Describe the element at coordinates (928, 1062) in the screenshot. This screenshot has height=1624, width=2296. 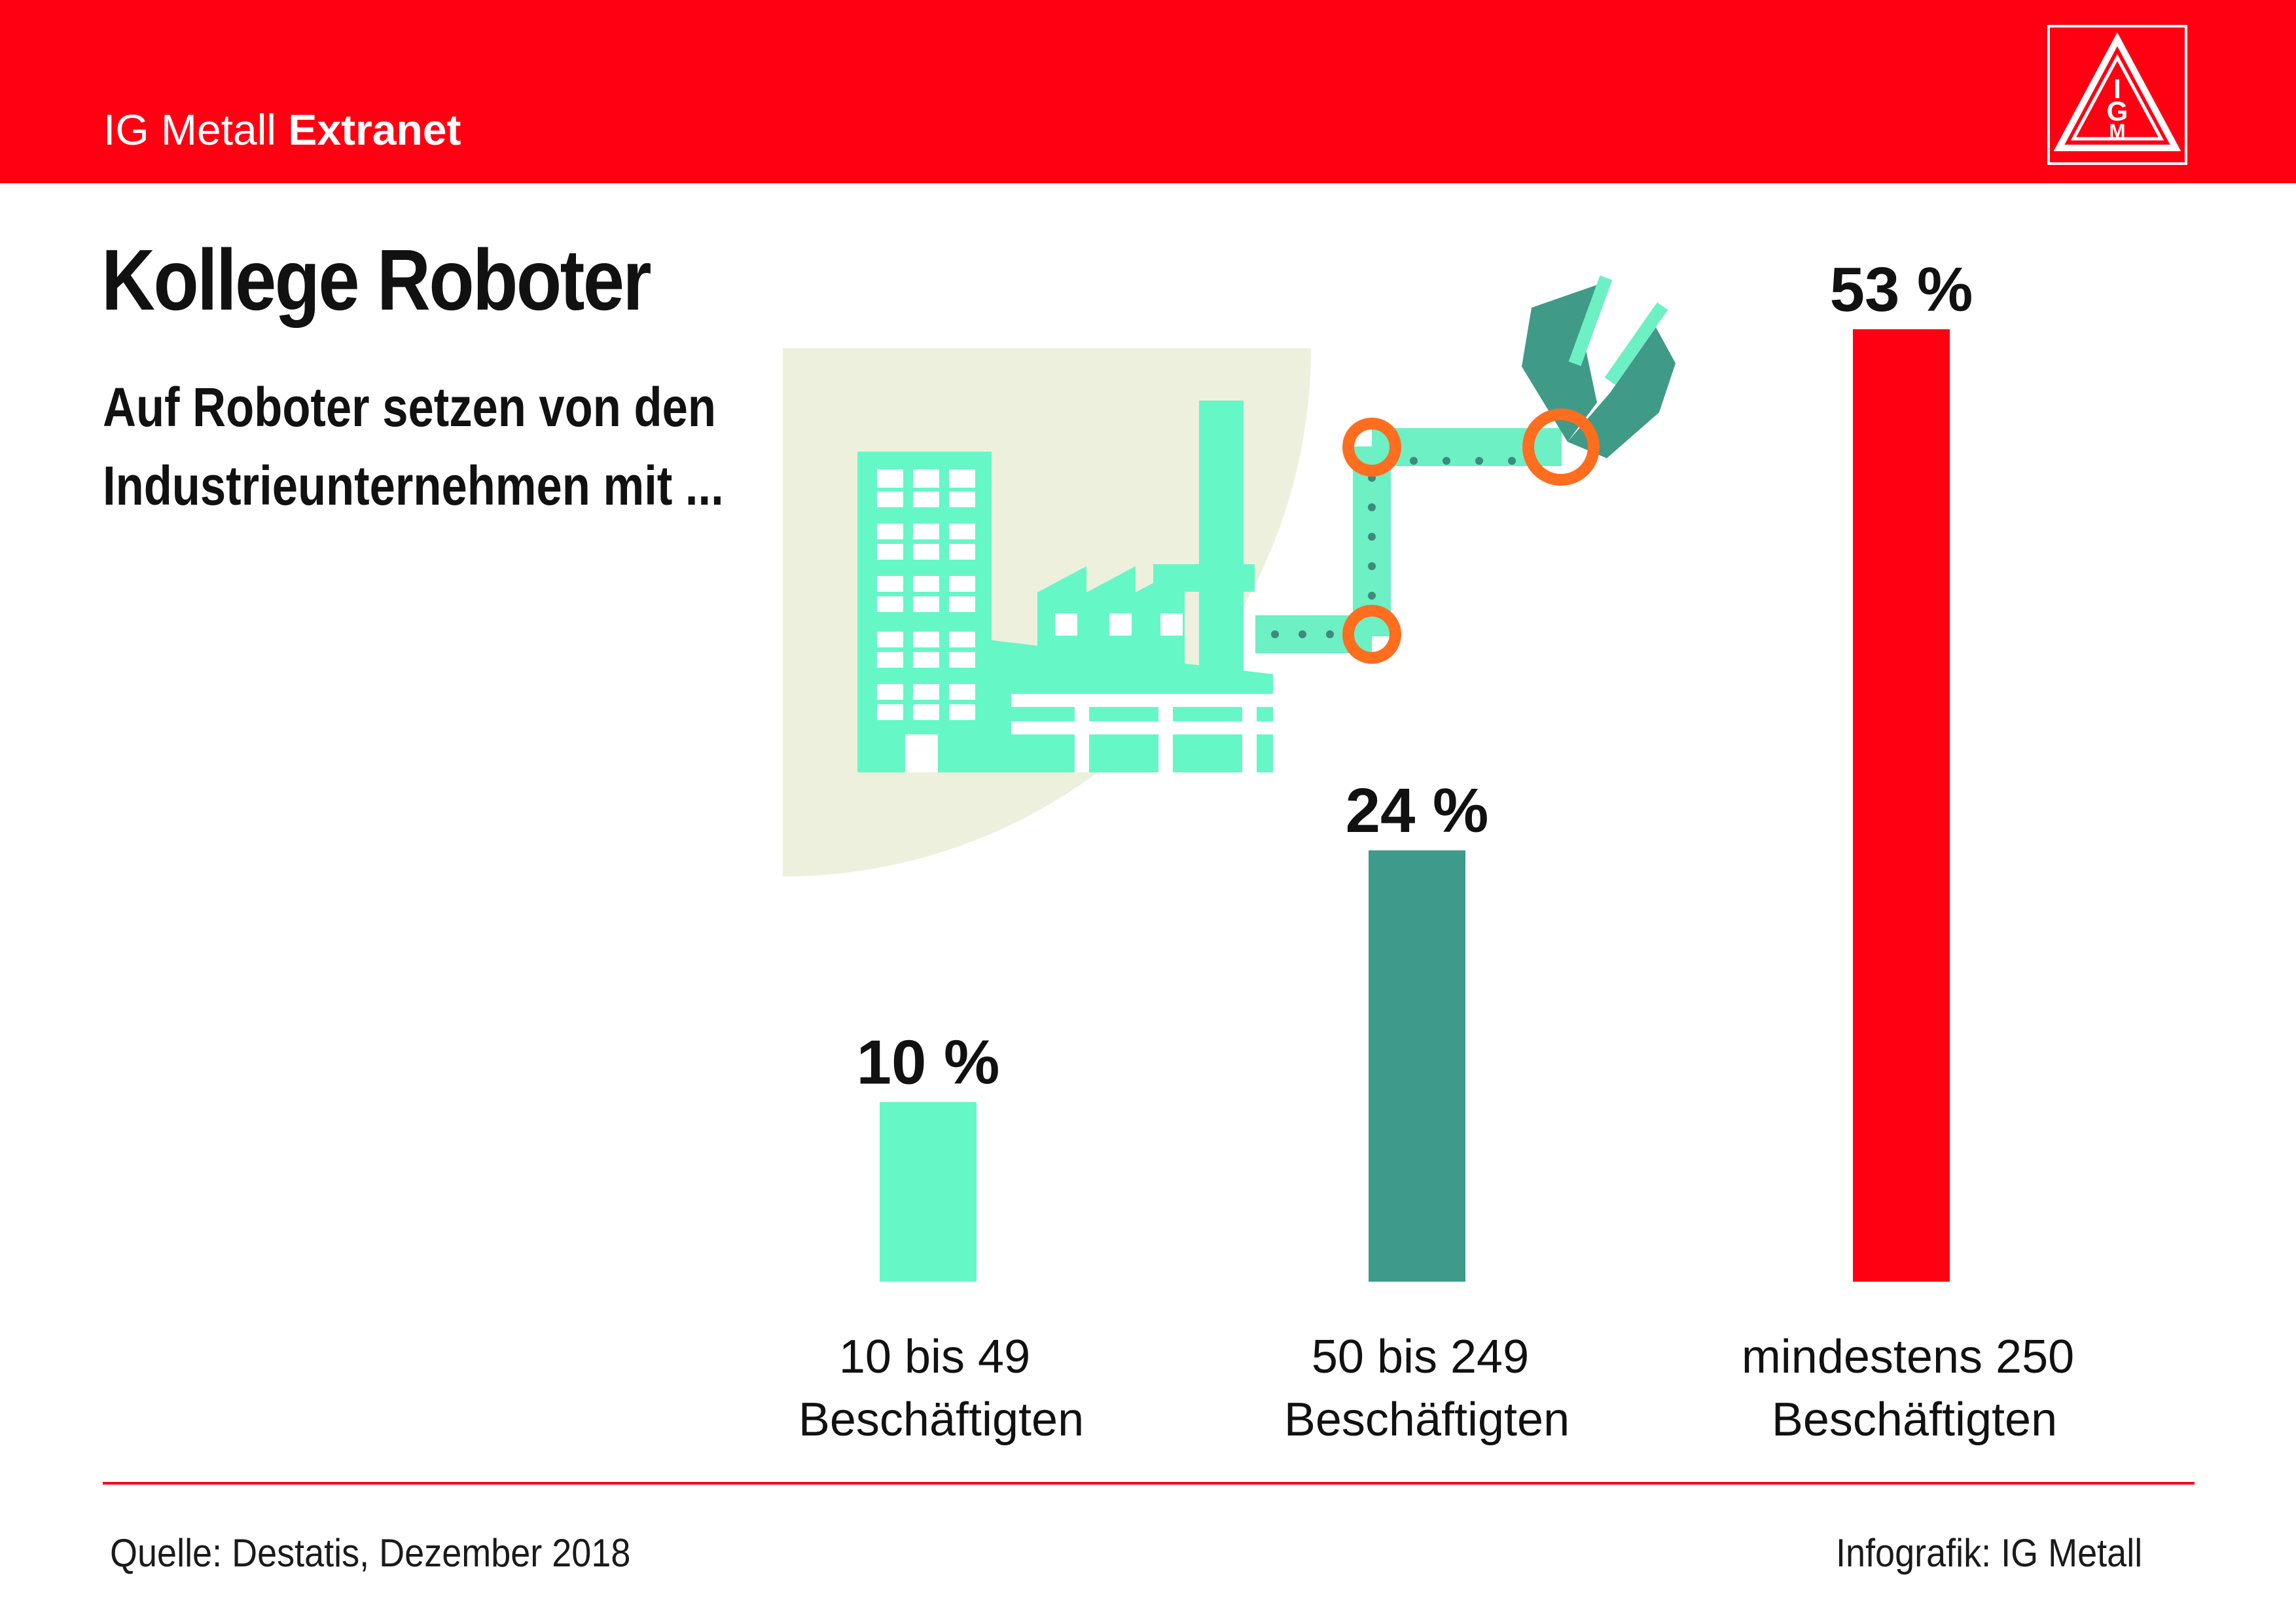
I see `value-label-1: 10 %` at that location.